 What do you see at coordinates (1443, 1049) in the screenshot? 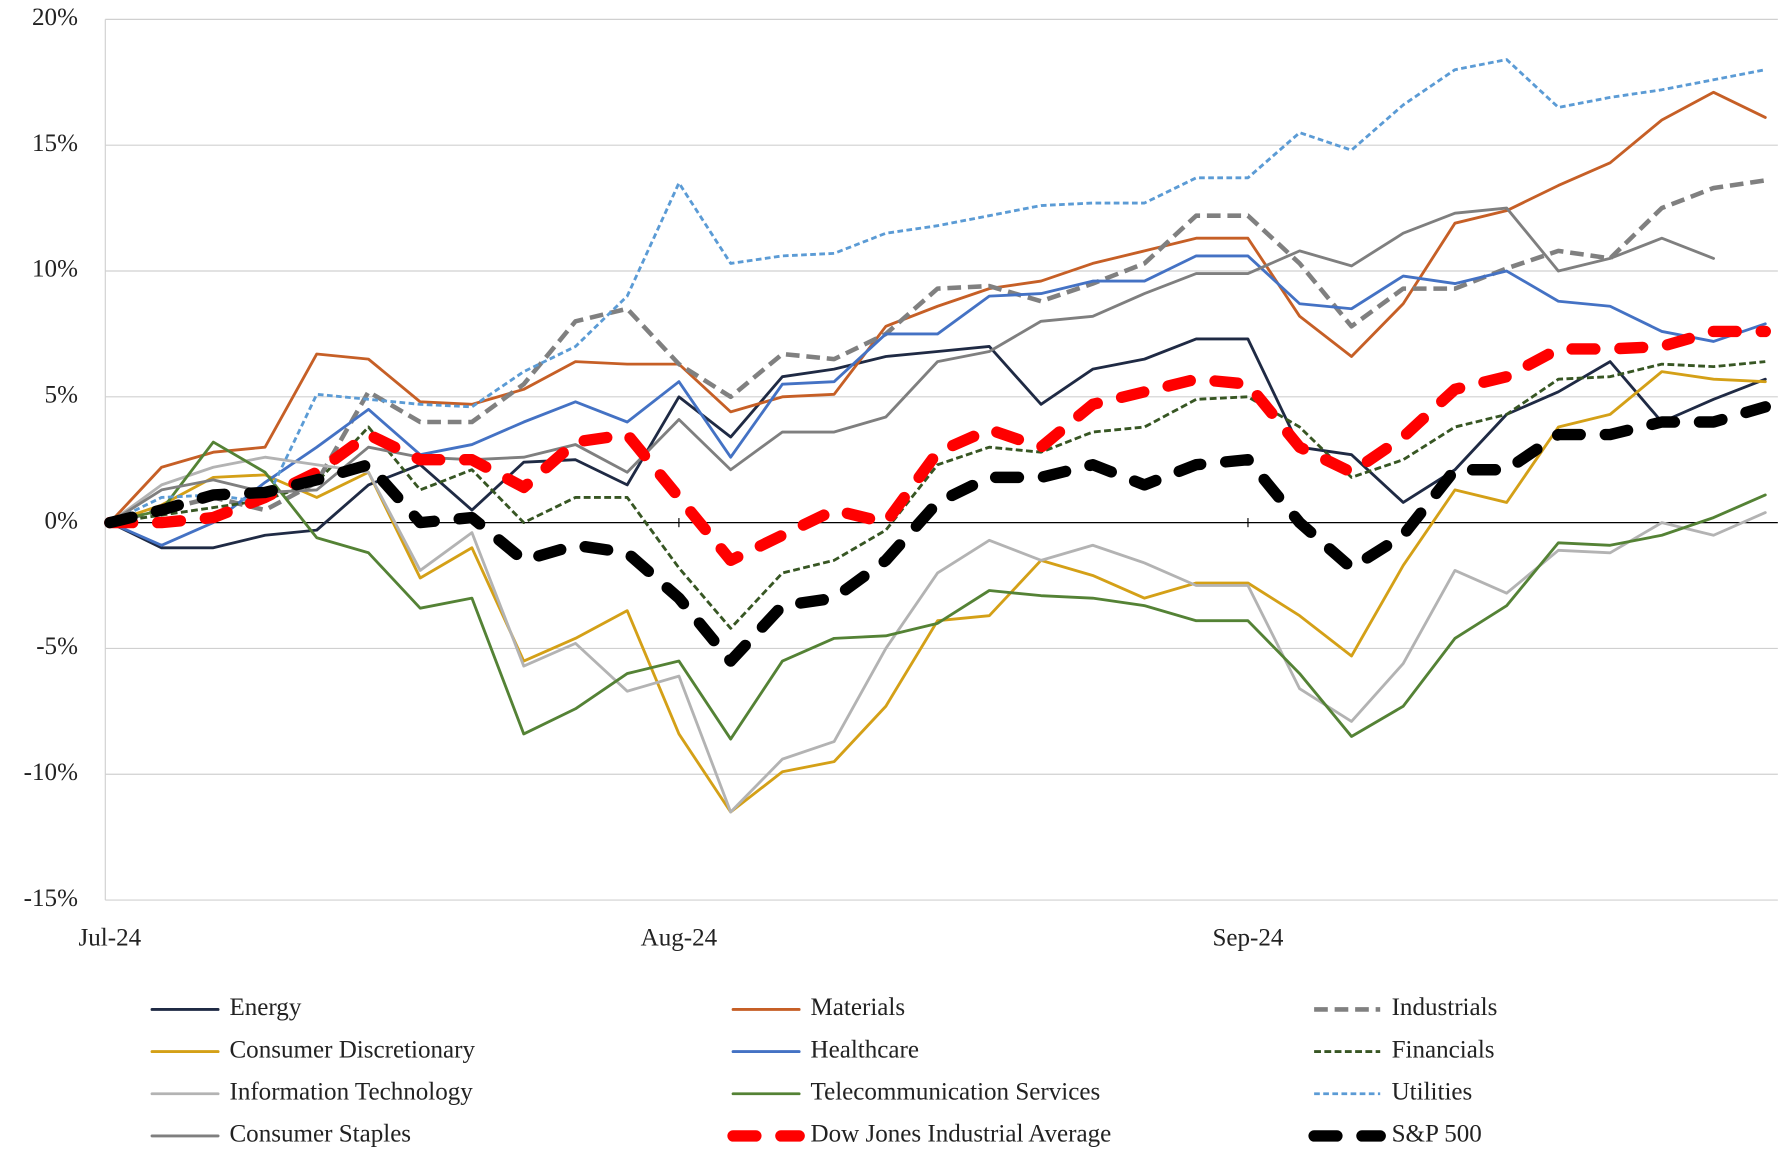
I see `legend-label: Financials` at bounding box center [1443, 1049].